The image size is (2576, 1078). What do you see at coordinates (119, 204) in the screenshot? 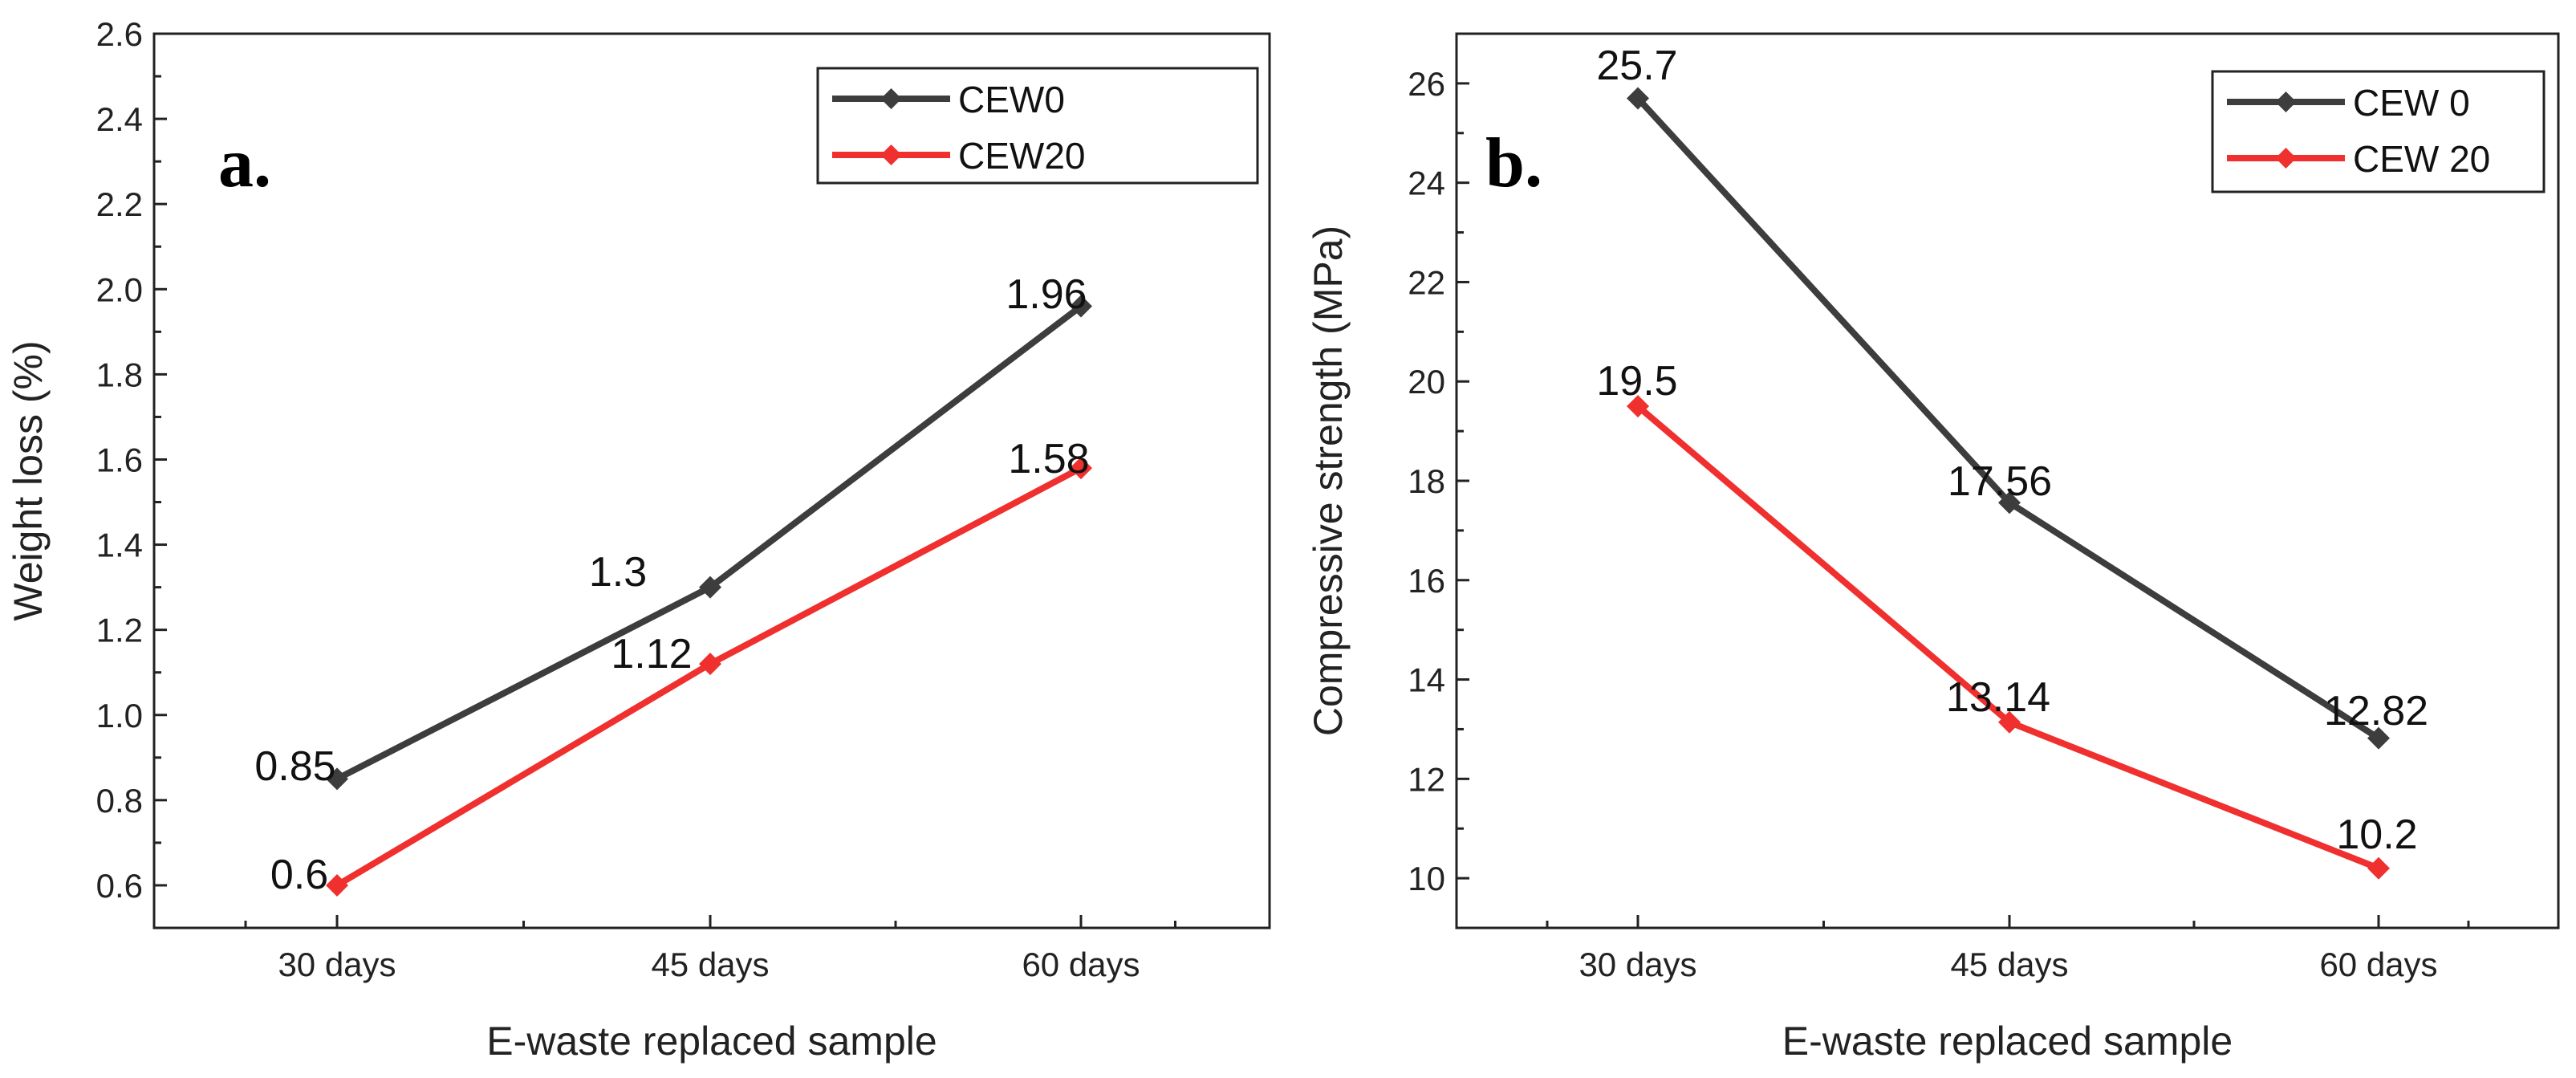
I see `y-tick-label: 2.2` at bounding box center [119, 204].